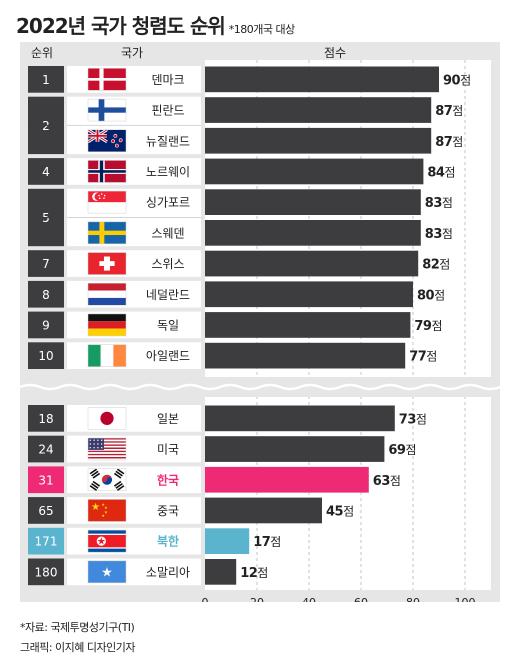  I want to click on value-label: 12점, so click(254, 573).